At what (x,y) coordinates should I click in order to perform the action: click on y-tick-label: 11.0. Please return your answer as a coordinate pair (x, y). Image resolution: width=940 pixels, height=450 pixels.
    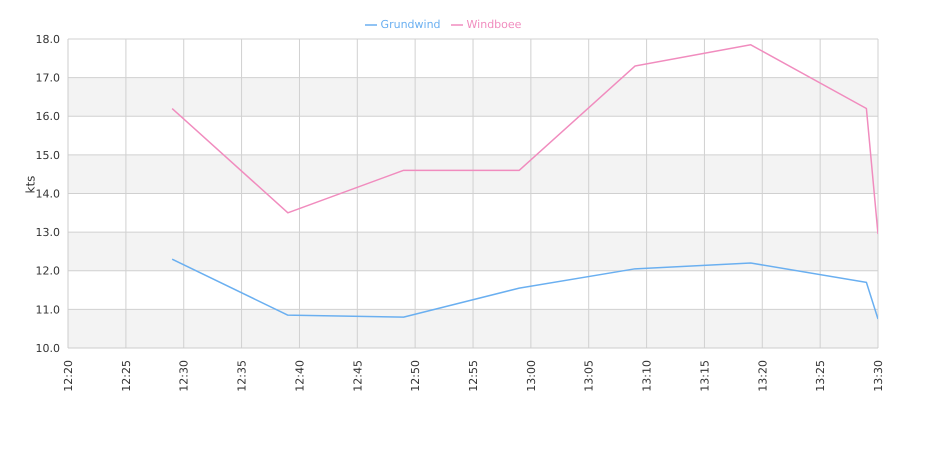
    Looking at the image, I should click on (48, 309).